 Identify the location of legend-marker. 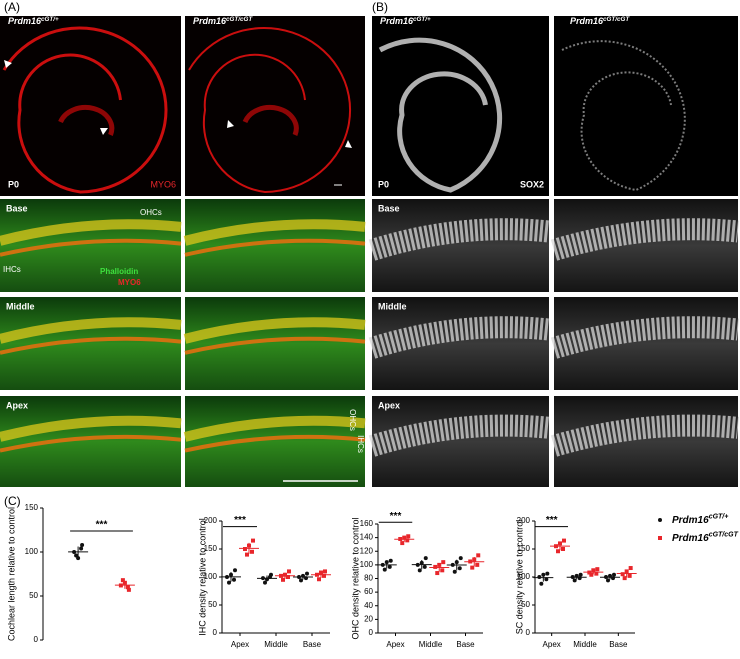
(660, 520).